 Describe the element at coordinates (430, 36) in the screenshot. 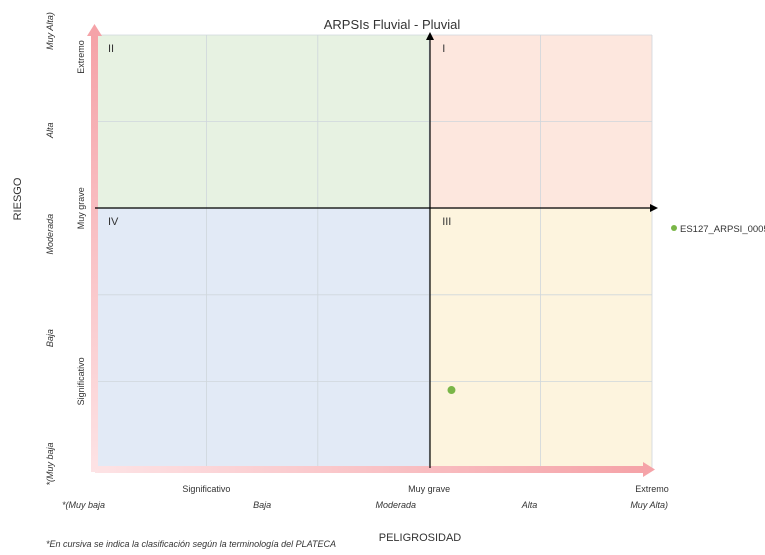

I see `vertical-arrowhead` at that location.